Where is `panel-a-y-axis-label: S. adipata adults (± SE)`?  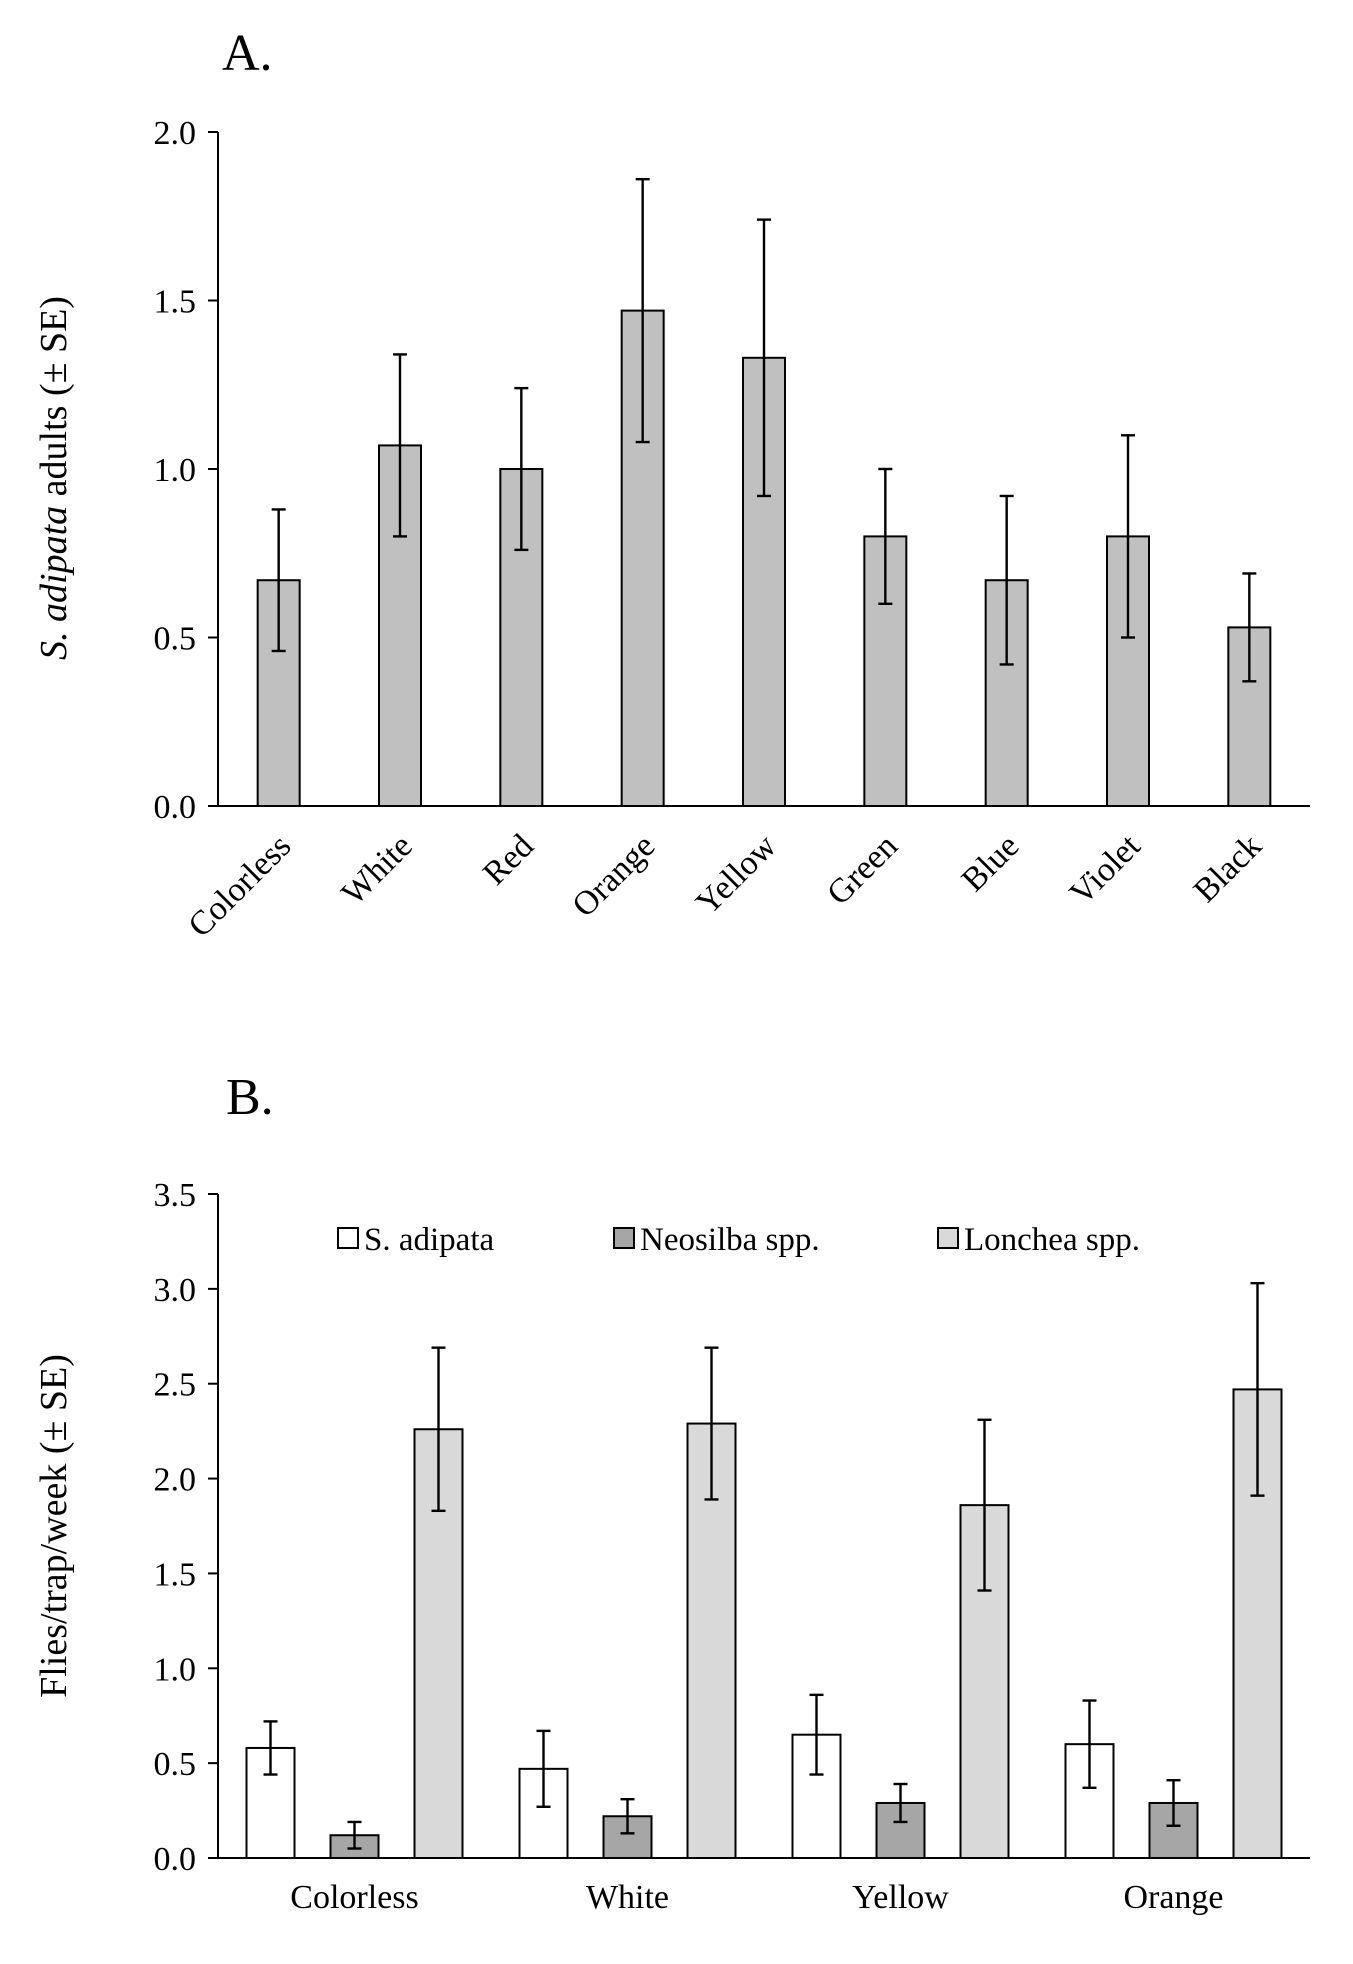 panel-a-y-axis-label: S. adipata adults (± SE) is located at coordinates (54, 478).